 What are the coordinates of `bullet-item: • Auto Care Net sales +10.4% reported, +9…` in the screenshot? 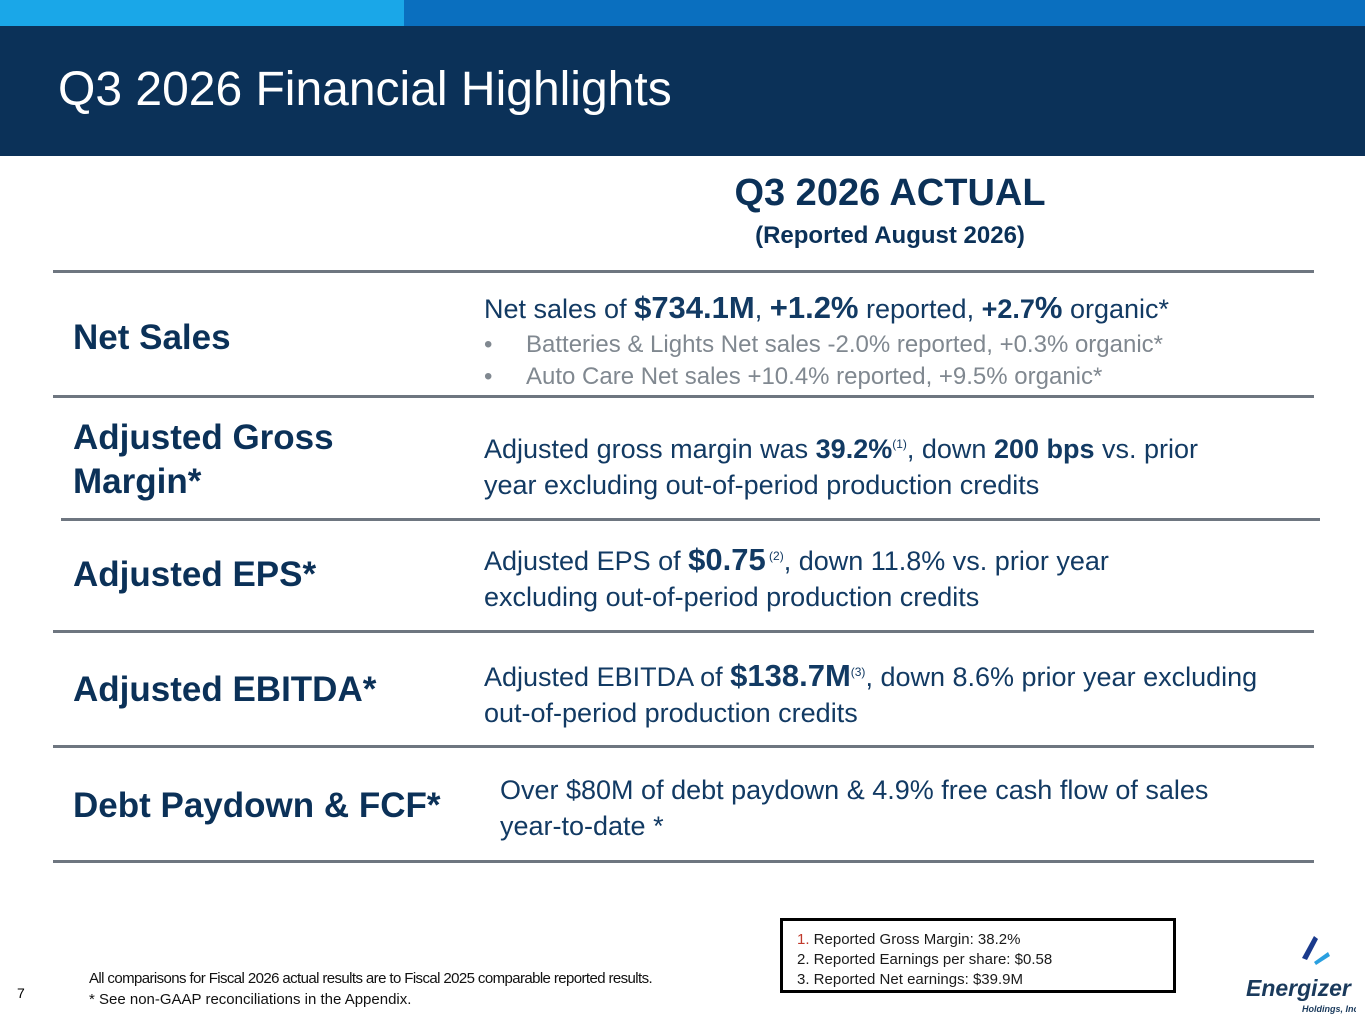 It's located at (793, 376).